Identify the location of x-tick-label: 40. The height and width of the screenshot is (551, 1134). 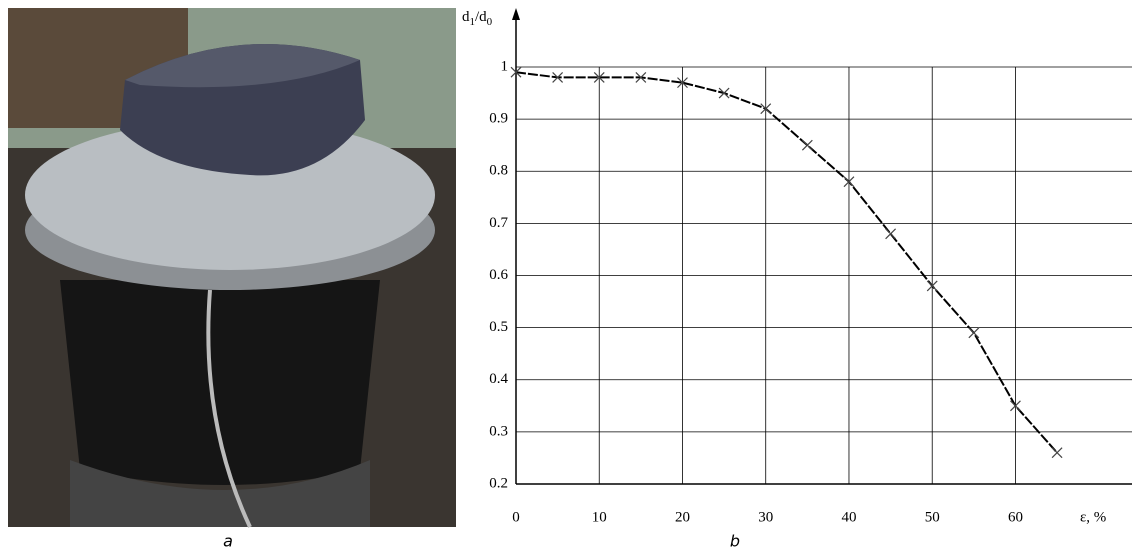
(848, 517).